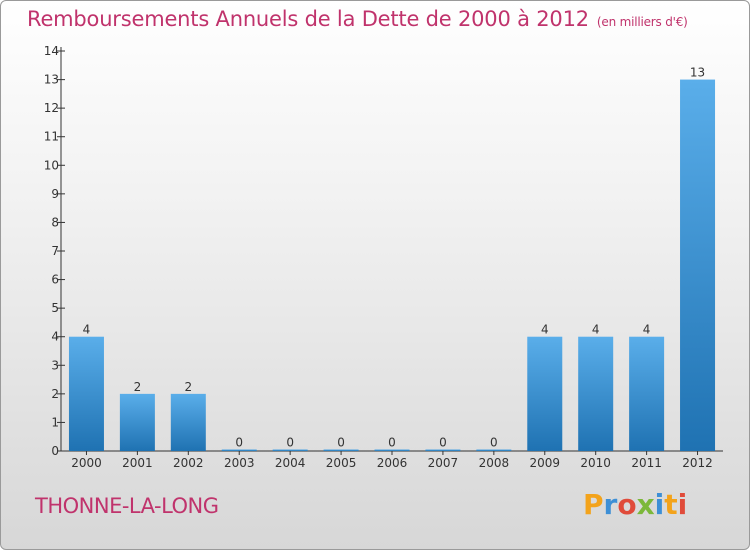  I want to click on x-tick-label: 2009, so click(544, 463).